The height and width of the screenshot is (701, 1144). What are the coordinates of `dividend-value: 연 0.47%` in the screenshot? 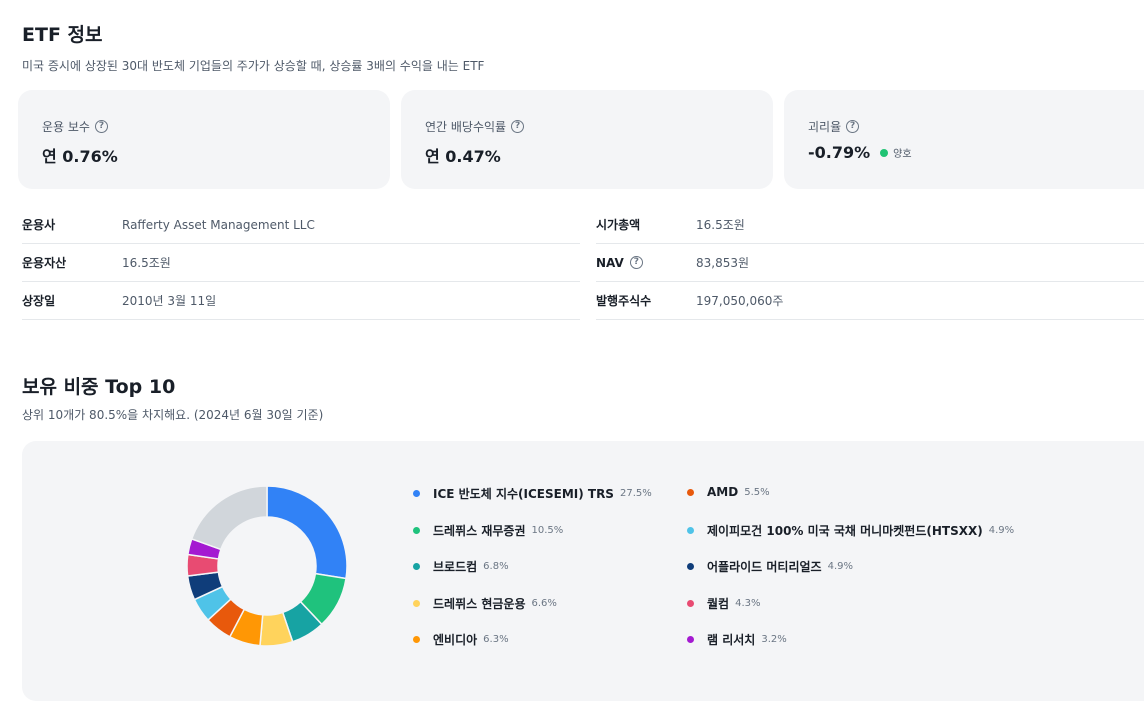 It's located at (463, 156).